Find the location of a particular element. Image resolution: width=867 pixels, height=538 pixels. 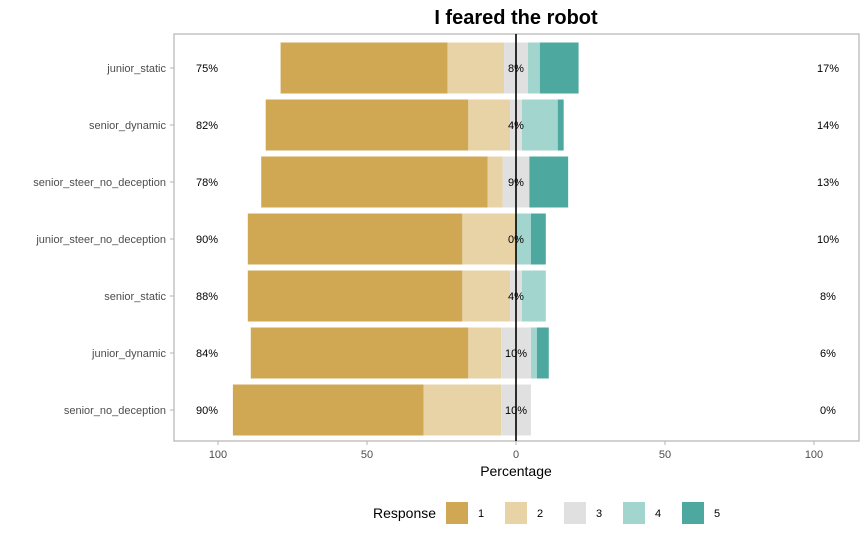

legend-label-5: 5 is located at coordinates (717, 514).